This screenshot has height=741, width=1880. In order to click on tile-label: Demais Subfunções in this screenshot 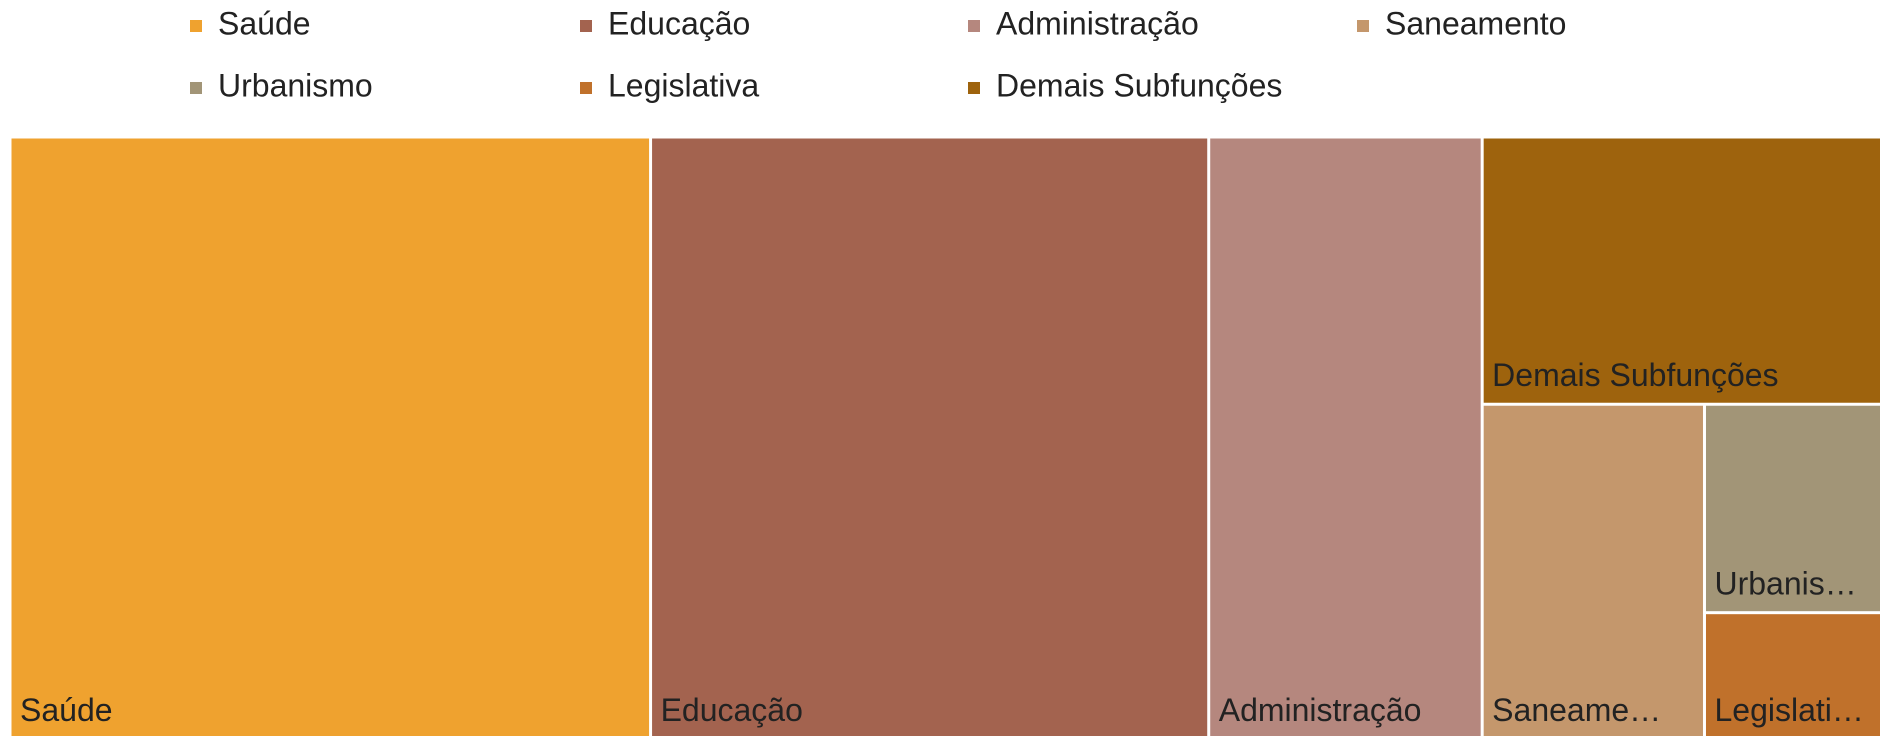, I will do `click(1635, 375)`.